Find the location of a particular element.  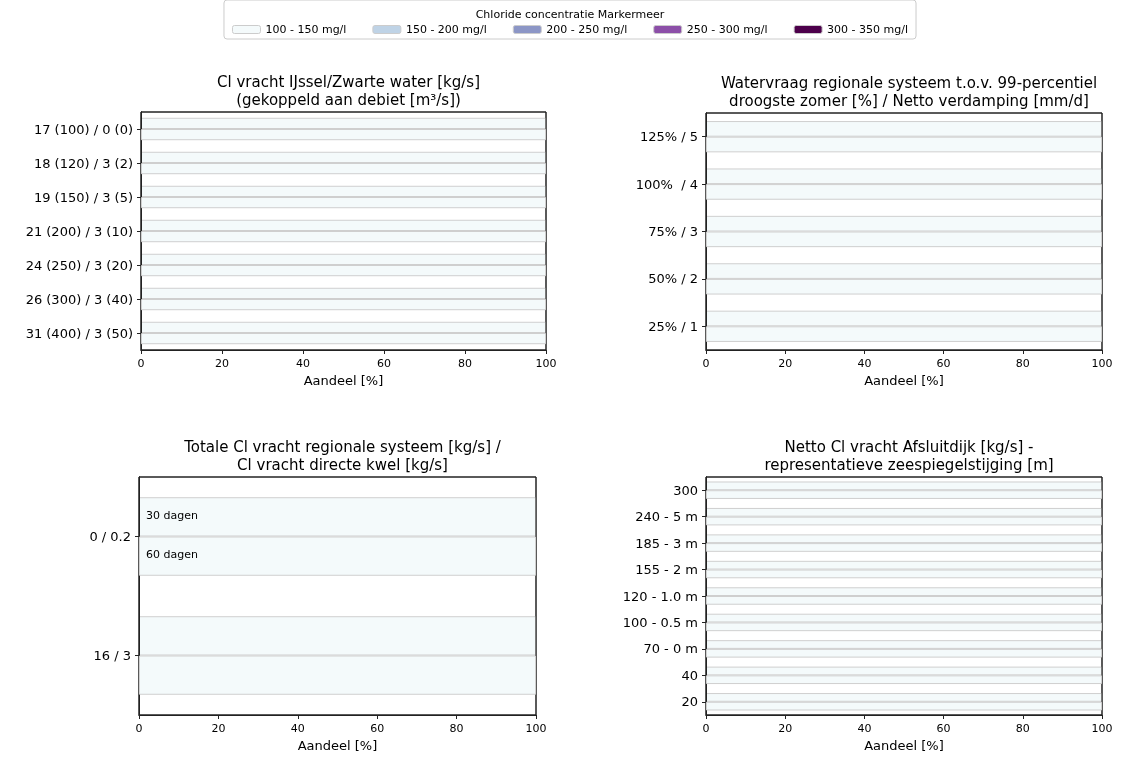

y-tick-label: 25% / 1 is located at coordinates (673, 326).